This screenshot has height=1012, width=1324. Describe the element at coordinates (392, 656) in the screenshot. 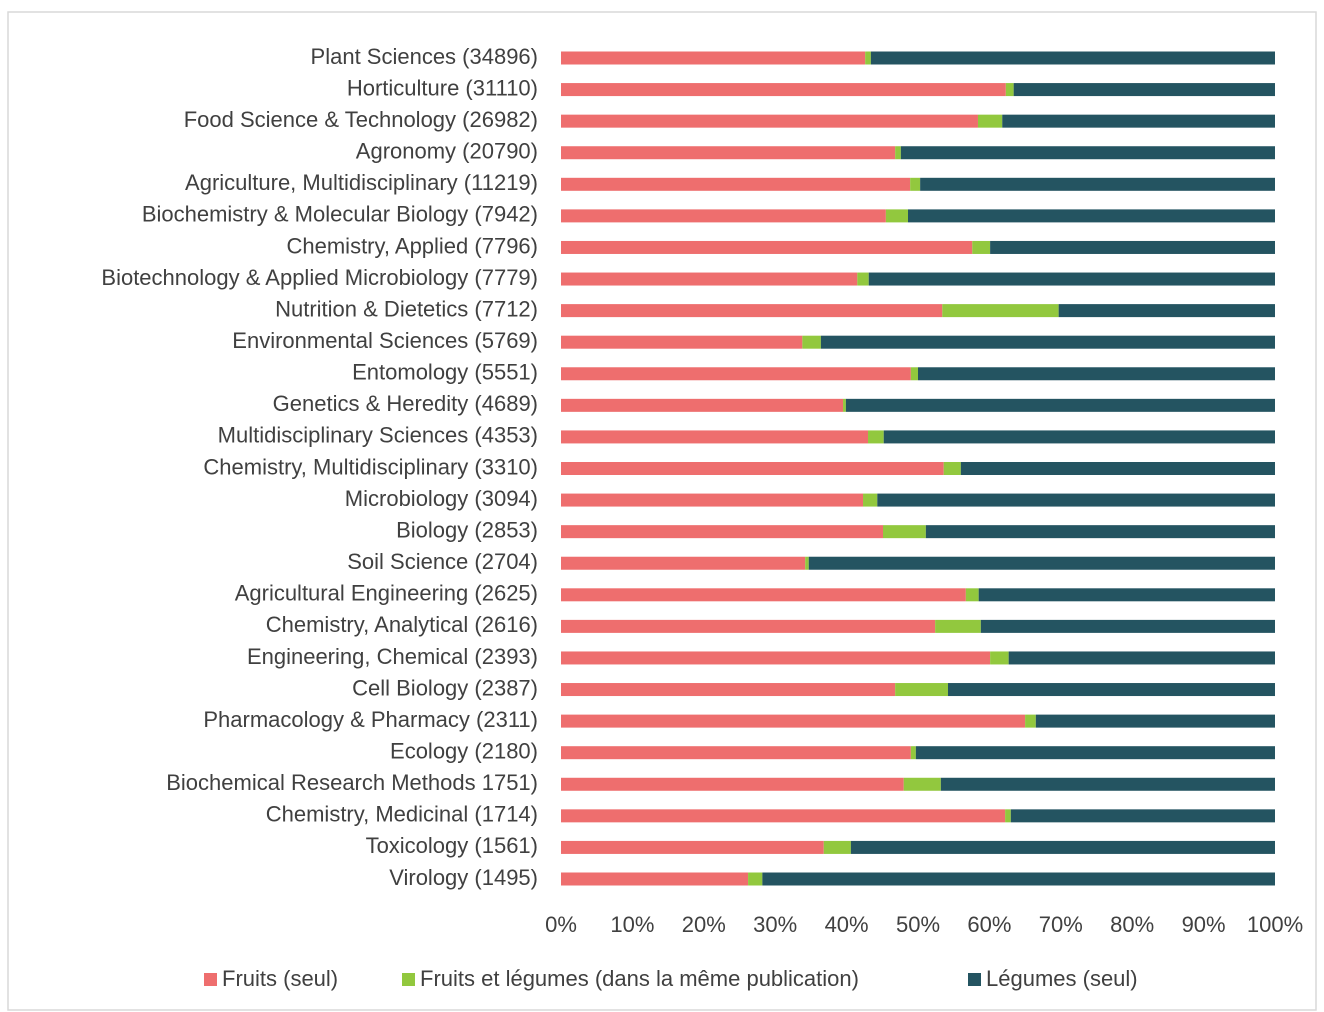

I see `y-tick-label: Engineering, Chemical (2393)` at that location.